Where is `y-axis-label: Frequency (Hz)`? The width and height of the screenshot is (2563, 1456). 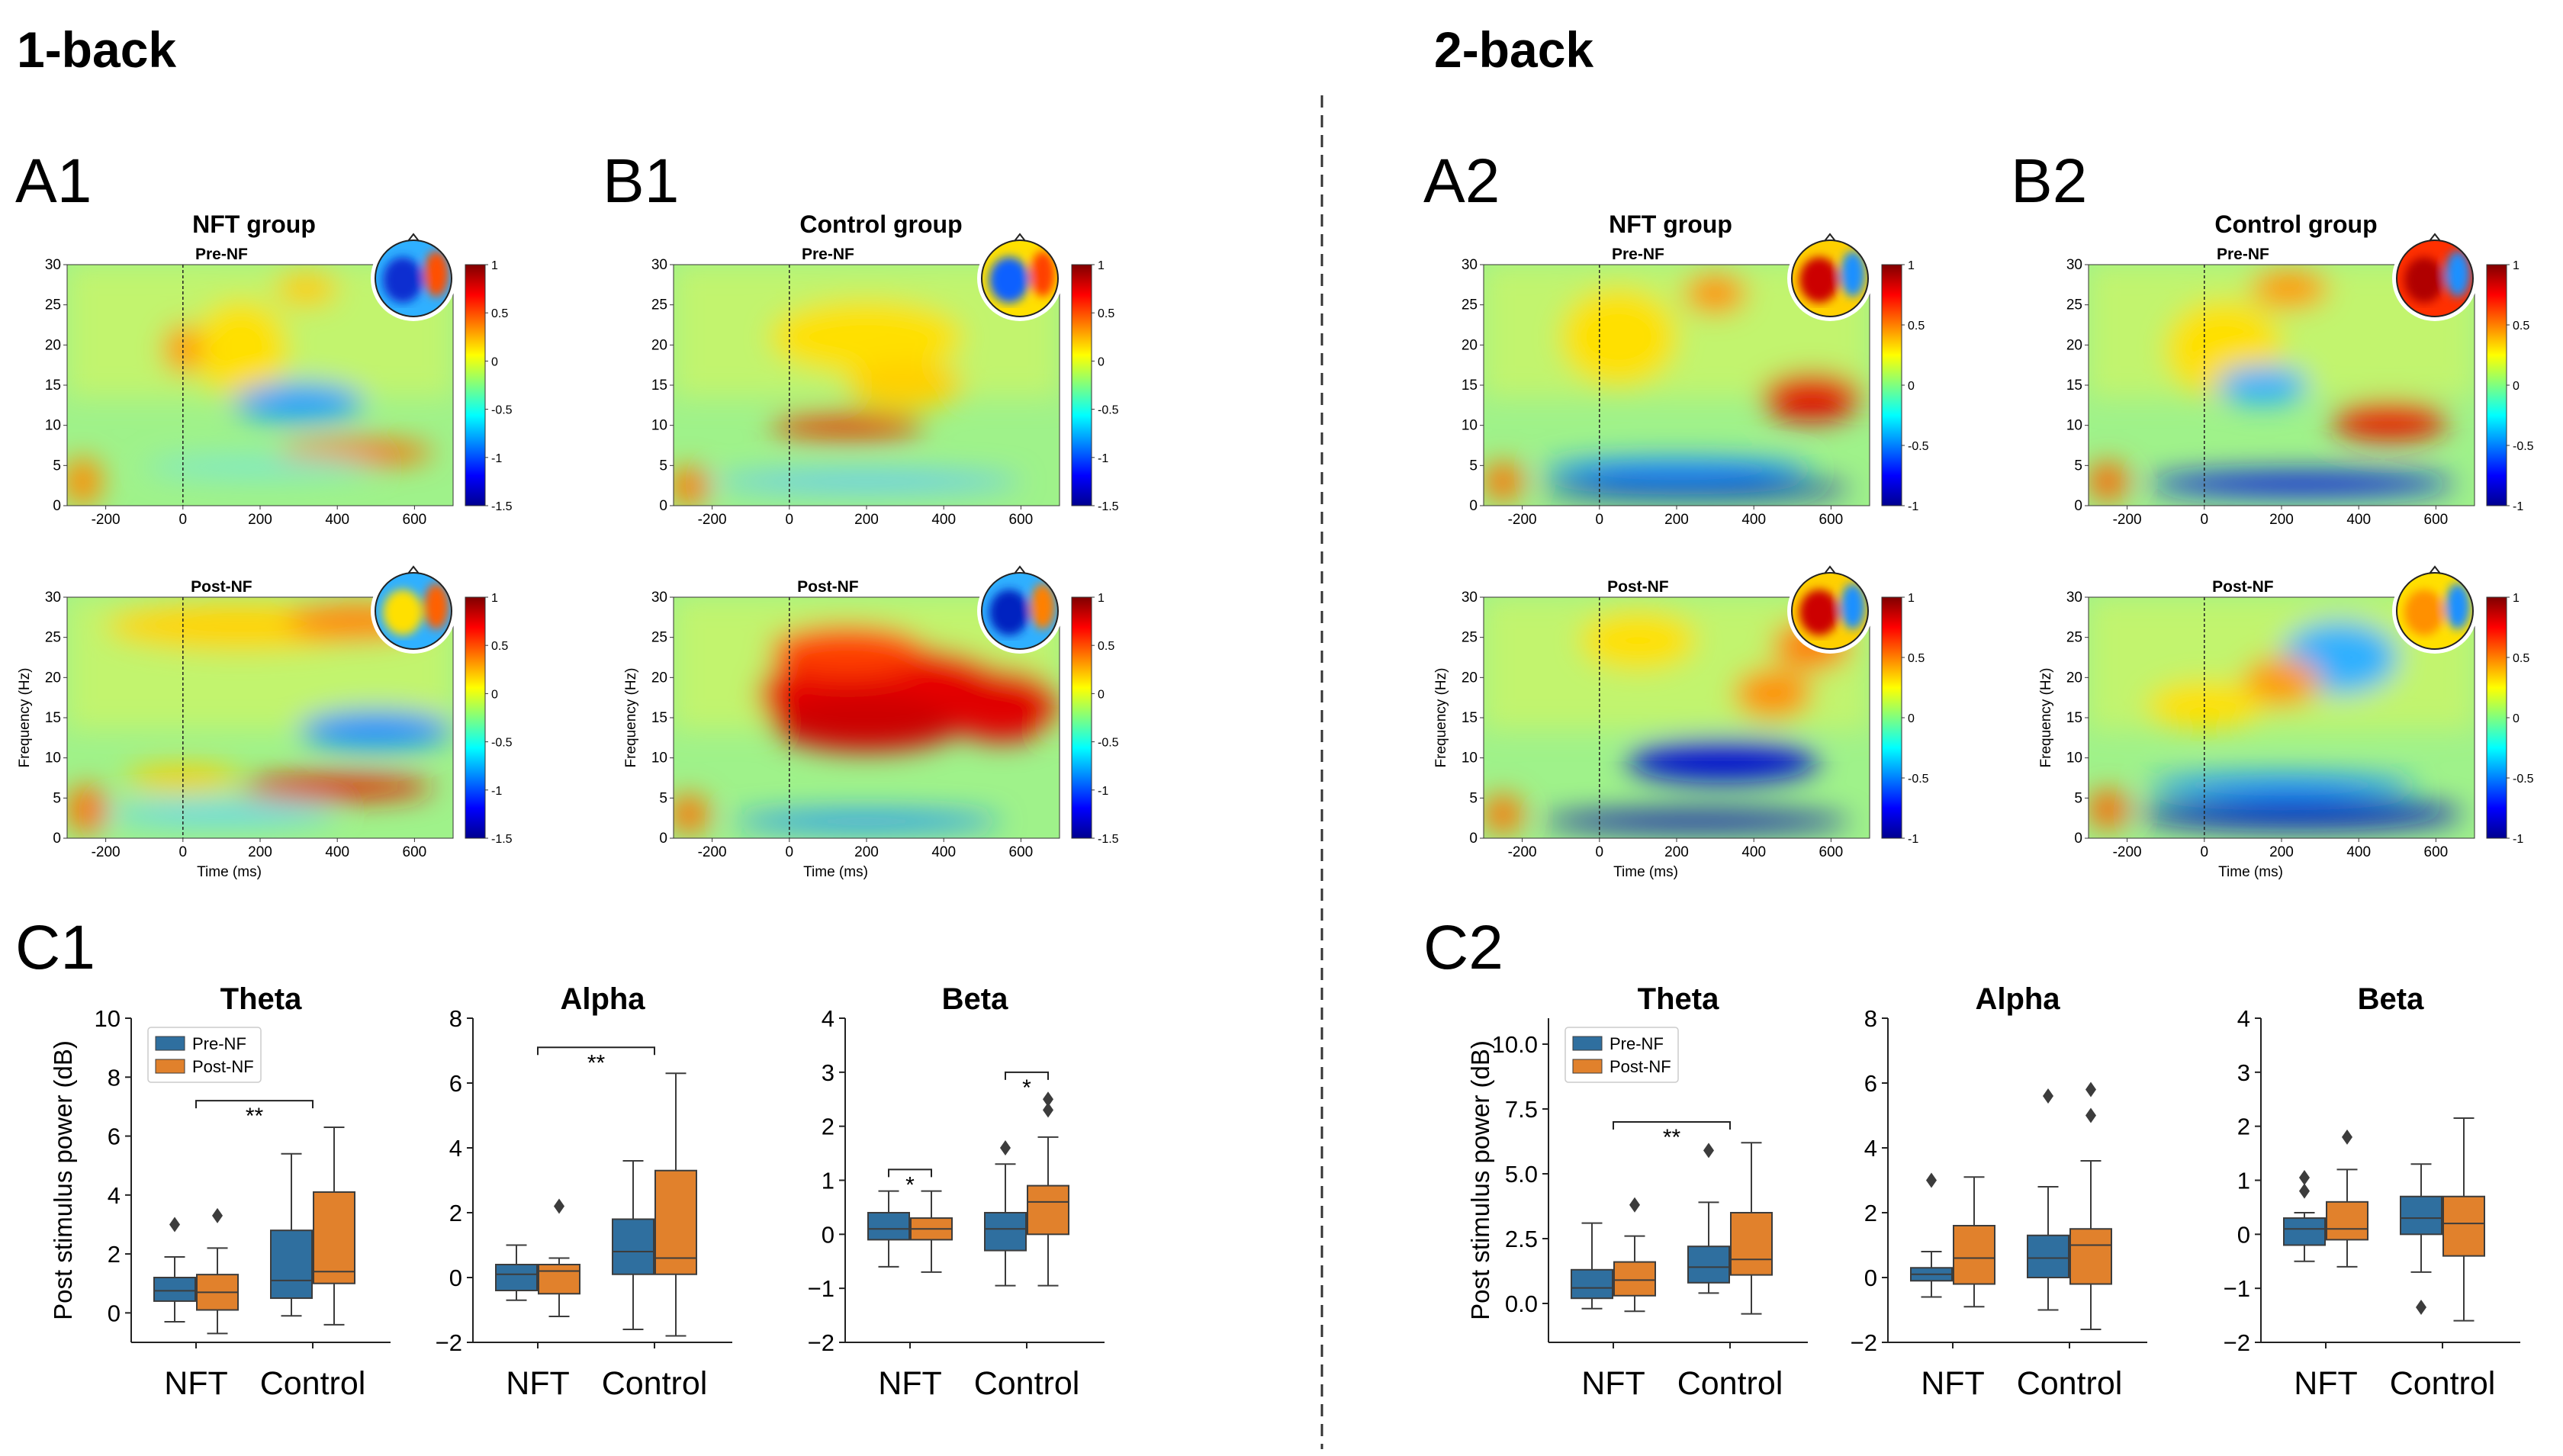
y-axis-label: Frequency (Hz) is located at coordinates (1441, 718).